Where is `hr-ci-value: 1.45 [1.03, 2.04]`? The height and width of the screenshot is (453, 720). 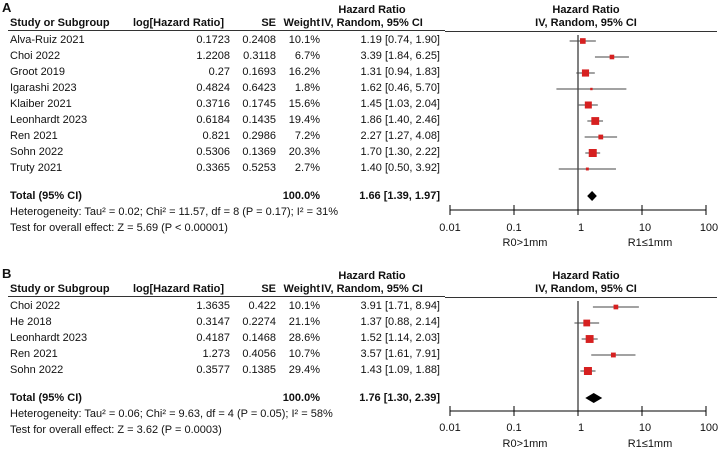
hr-ci-value: 1.45 [1.03, 2.04] is located at coordinates (400, 104).